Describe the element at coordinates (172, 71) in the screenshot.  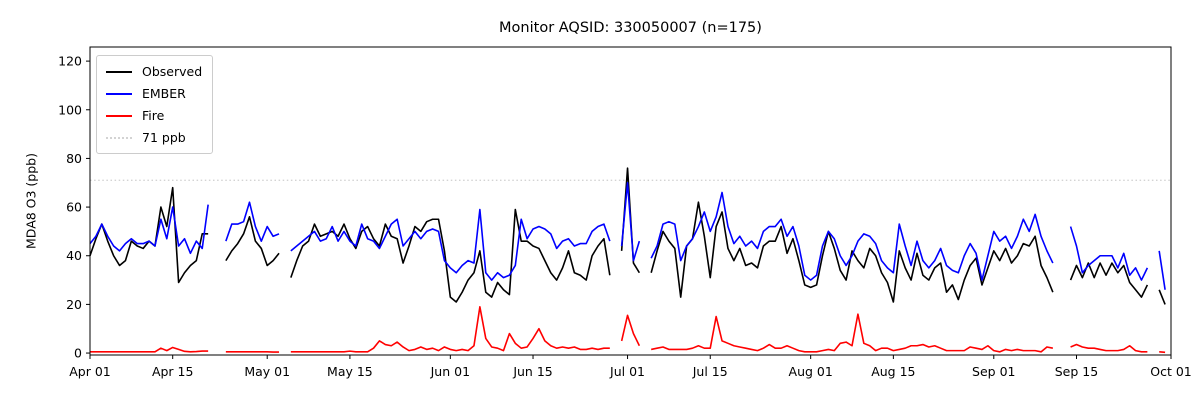
I see `legend-label-observed: Observed` at that location.